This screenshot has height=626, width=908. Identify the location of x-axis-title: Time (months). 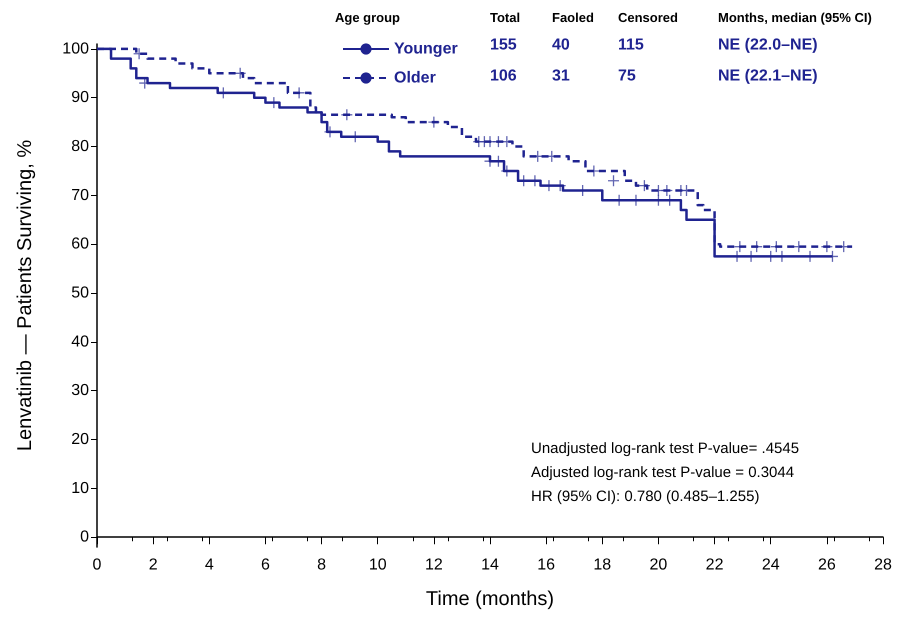
(490, 599).